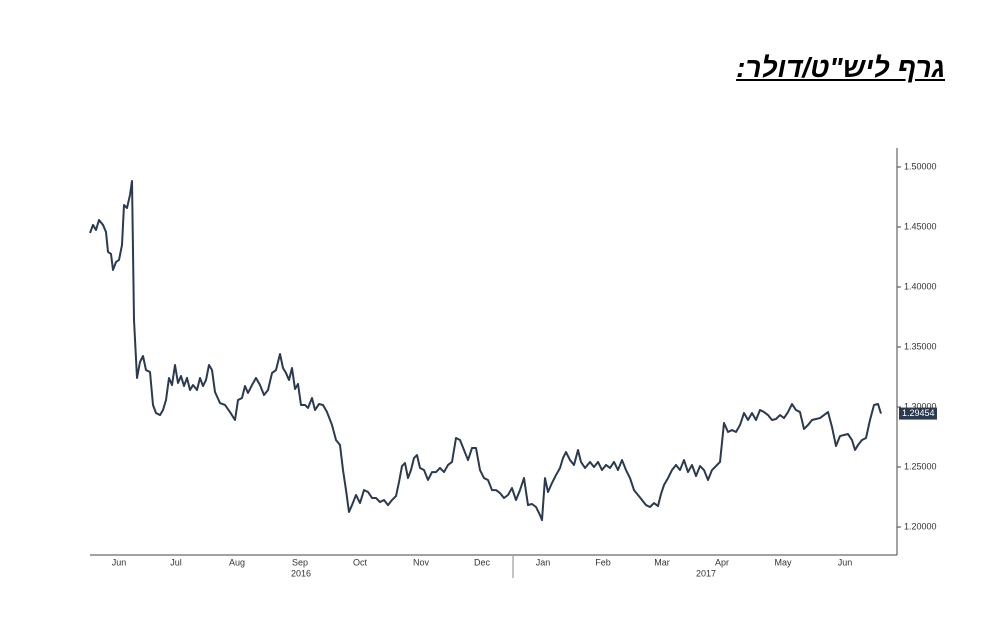  I want to click on last-value-label: 1.29454, so click(918, 413).